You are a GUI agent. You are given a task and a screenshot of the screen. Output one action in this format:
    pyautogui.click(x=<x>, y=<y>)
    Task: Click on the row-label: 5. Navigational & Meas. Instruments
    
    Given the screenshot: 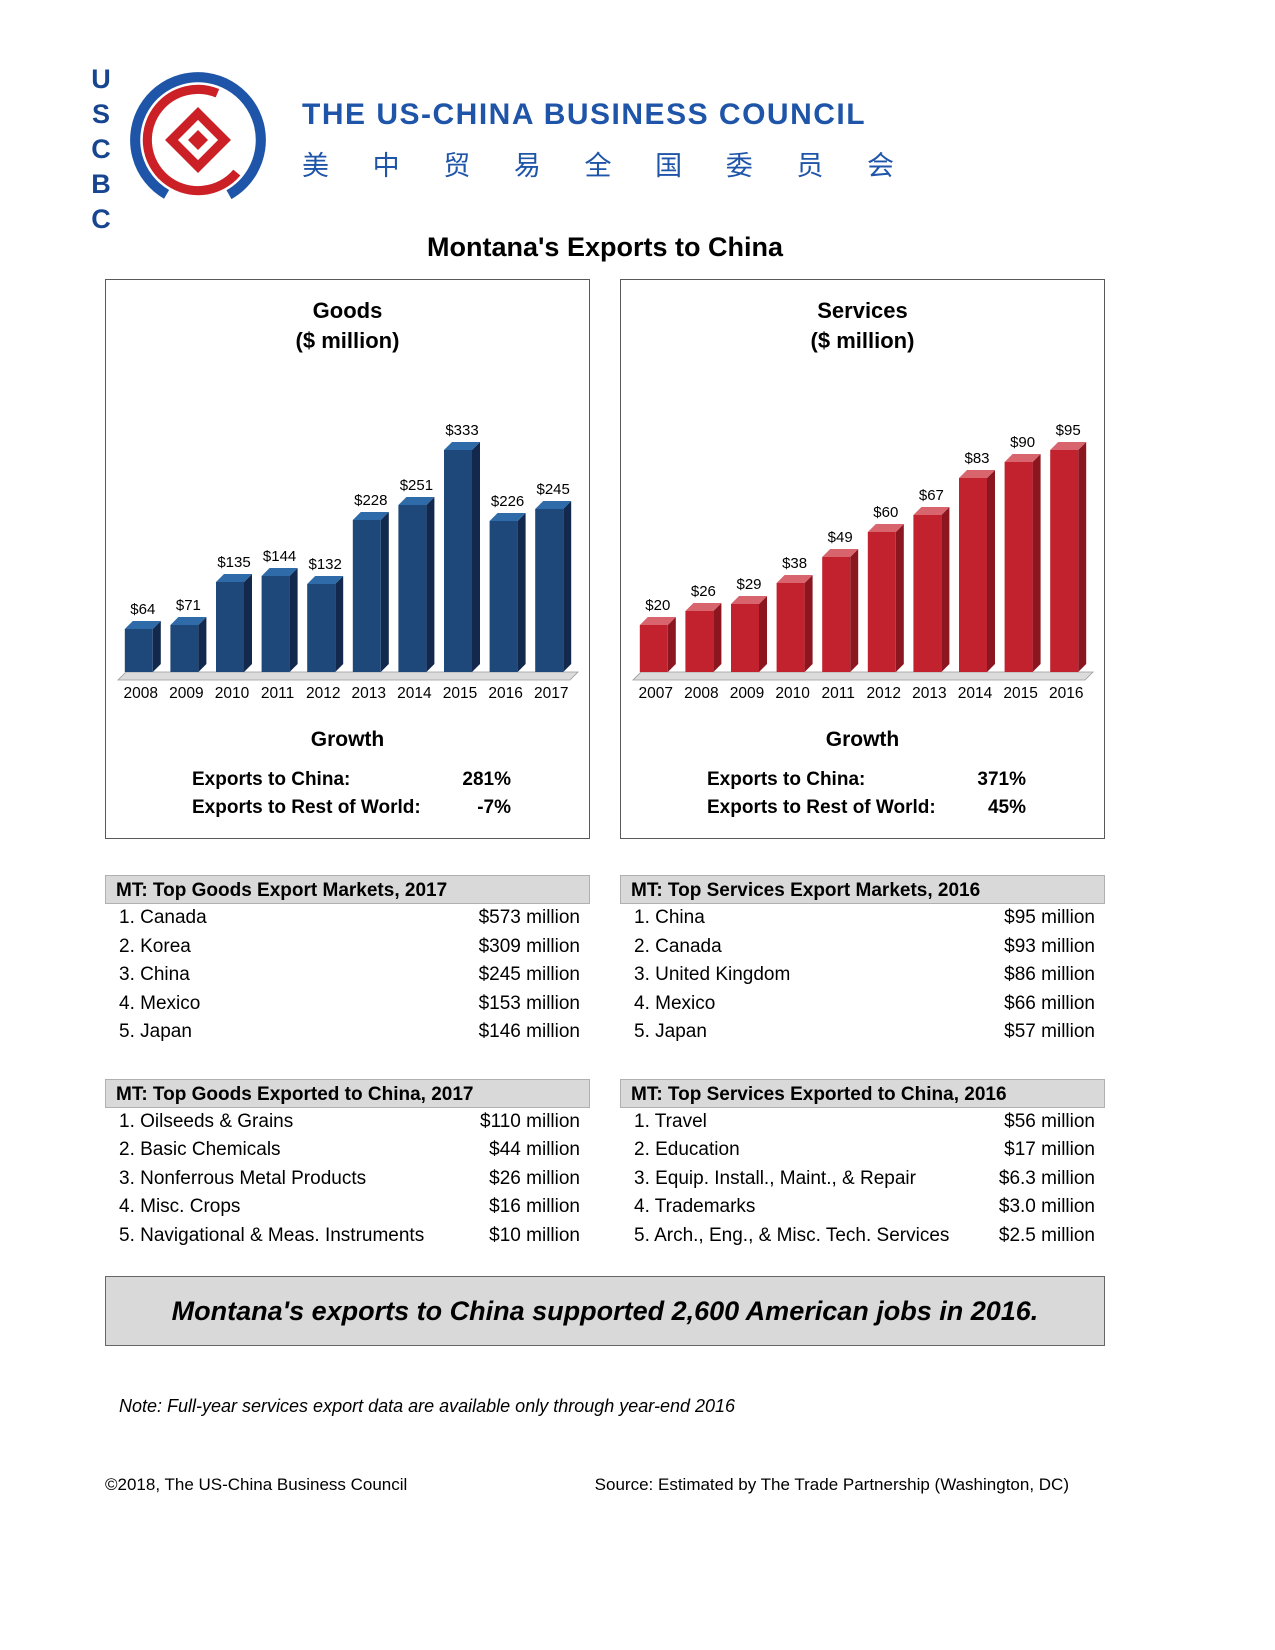 What is the action you would take?
    pyautogui.click(x=272, y=1235)
    